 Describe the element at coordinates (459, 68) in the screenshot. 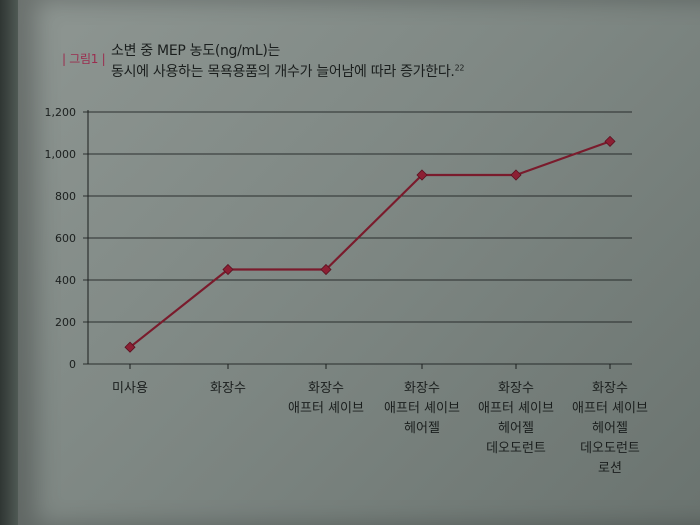

I see `figure-caption-reference: 22` at that location.